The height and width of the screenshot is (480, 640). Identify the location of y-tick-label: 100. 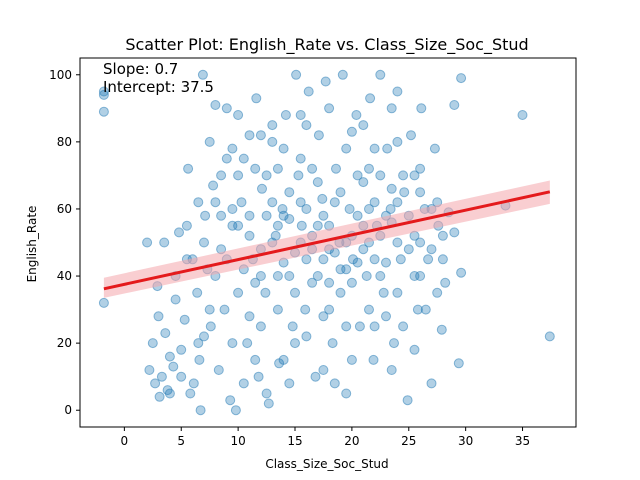
(60, 75).